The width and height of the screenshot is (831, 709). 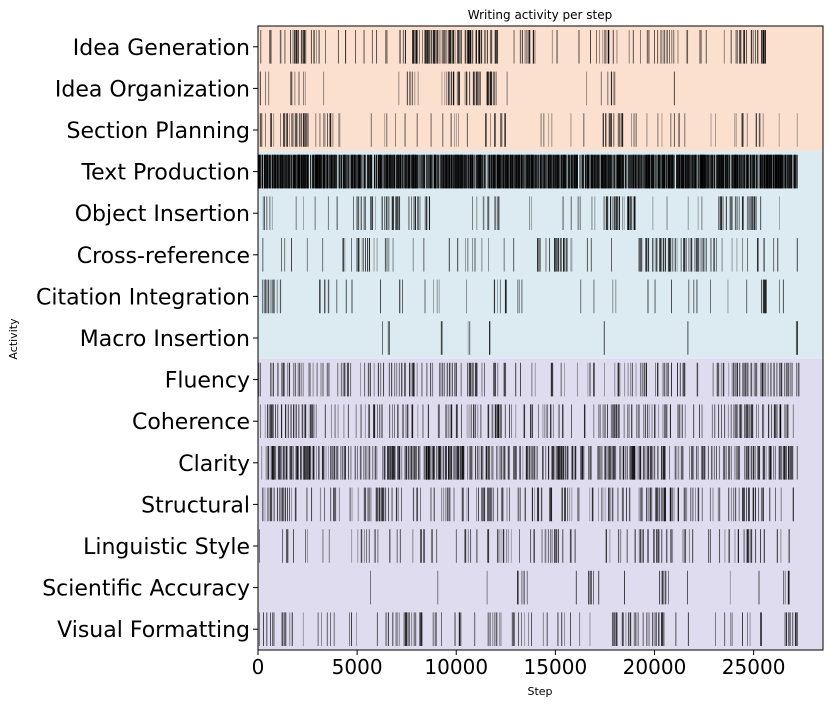 I want to click on chart-title: Writing activity per step, so click(x=540, y=15).